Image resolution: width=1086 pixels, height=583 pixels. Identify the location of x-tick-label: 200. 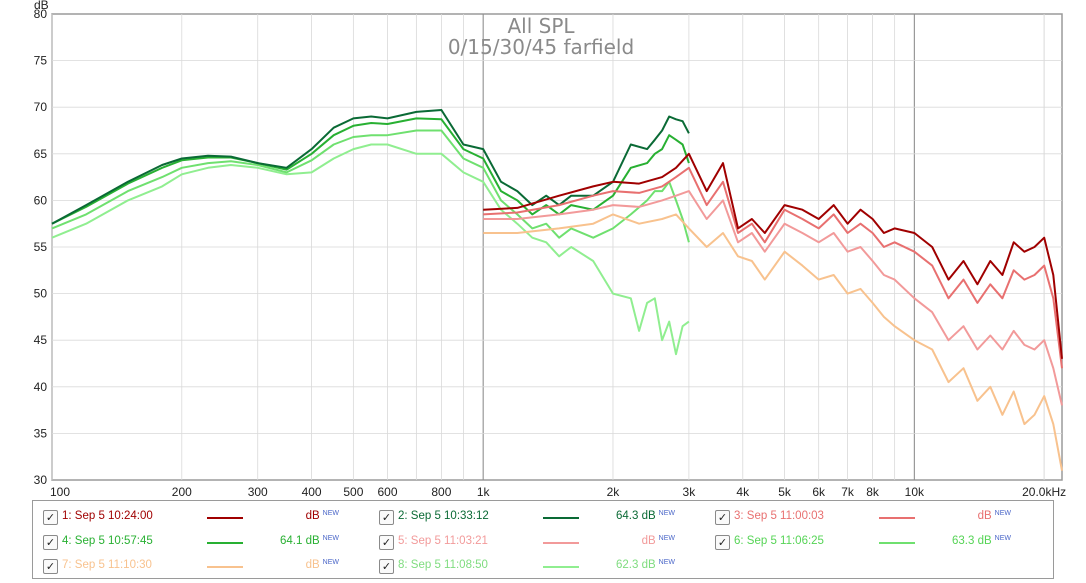
(182, 492).